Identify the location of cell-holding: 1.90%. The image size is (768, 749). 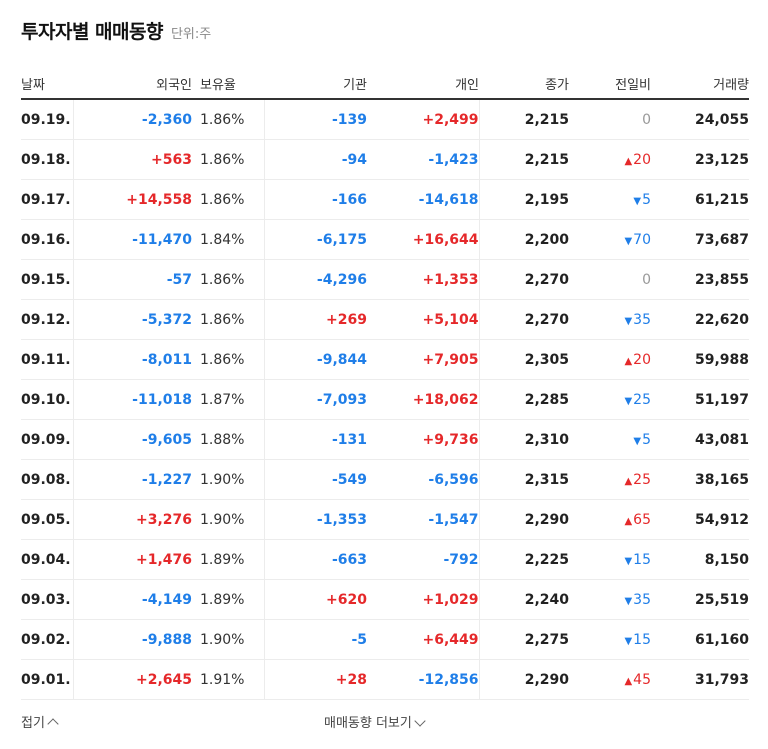
(228, 519).